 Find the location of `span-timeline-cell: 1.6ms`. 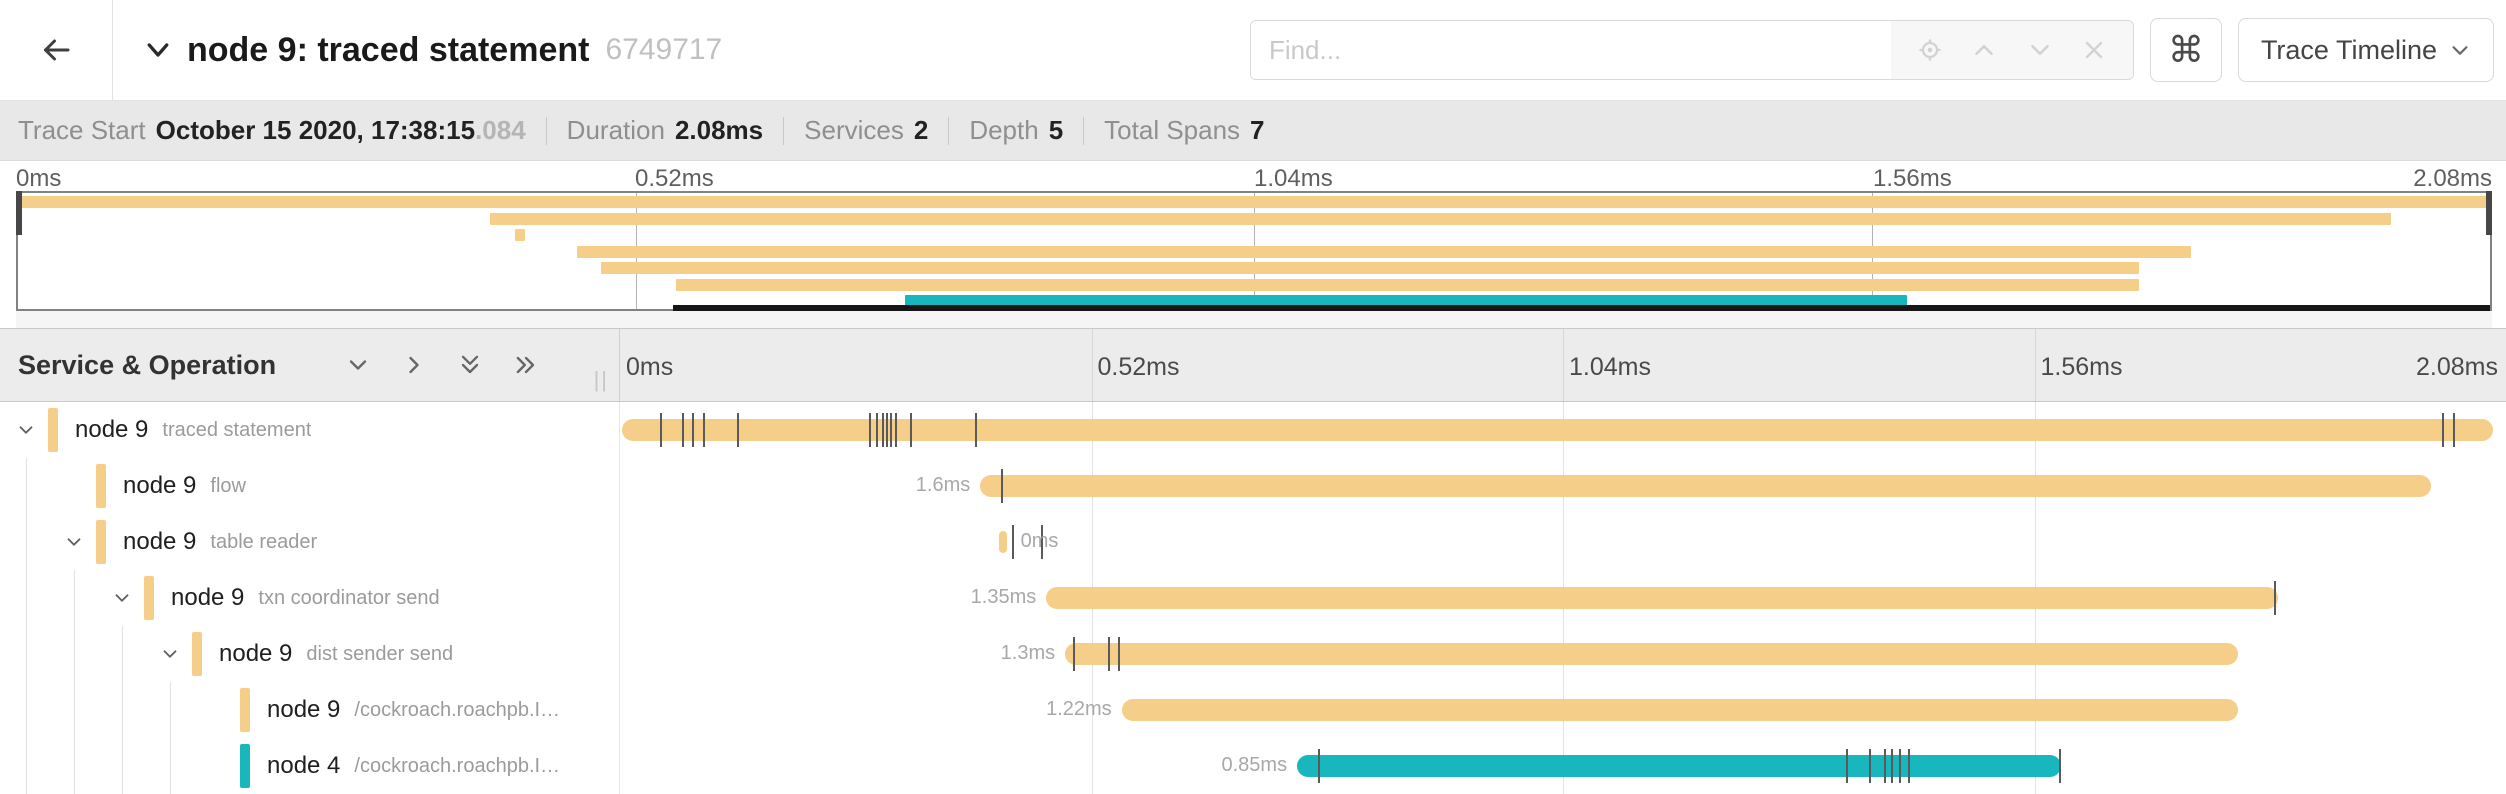

span-timeline-cell: 1.6ms is located at coordinates (1563, 486).